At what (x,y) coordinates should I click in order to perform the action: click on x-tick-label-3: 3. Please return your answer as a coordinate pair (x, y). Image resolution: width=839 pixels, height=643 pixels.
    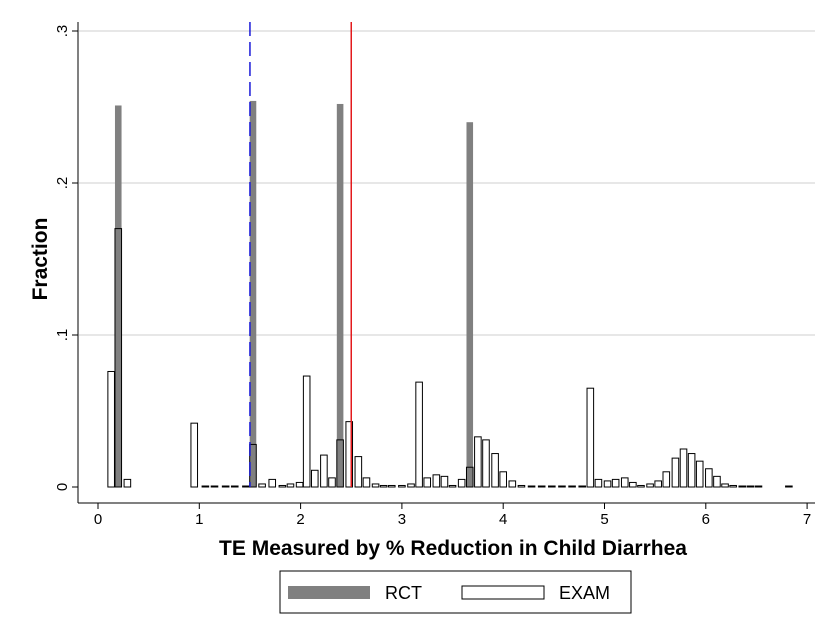
    Looking at the image, I should click on (402, 519).